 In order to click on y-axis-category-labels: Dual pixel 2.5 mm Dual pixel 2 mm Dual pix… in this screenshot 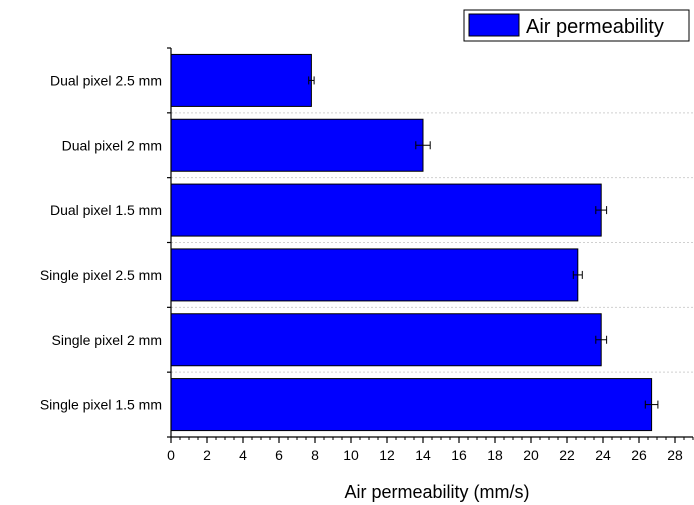, I will do `click(105, 242)`.